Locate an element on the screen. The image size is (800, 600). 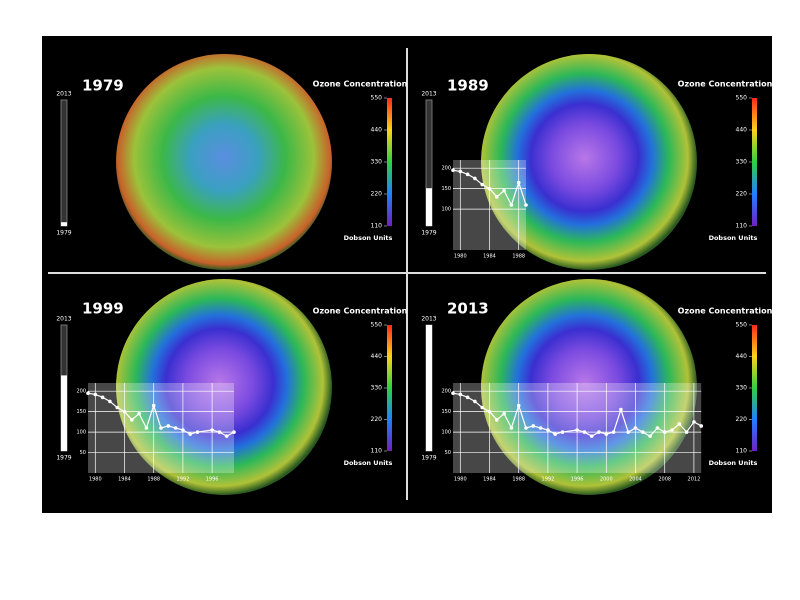
x-tick-label: 2012 is located at coordinates (694, 480).